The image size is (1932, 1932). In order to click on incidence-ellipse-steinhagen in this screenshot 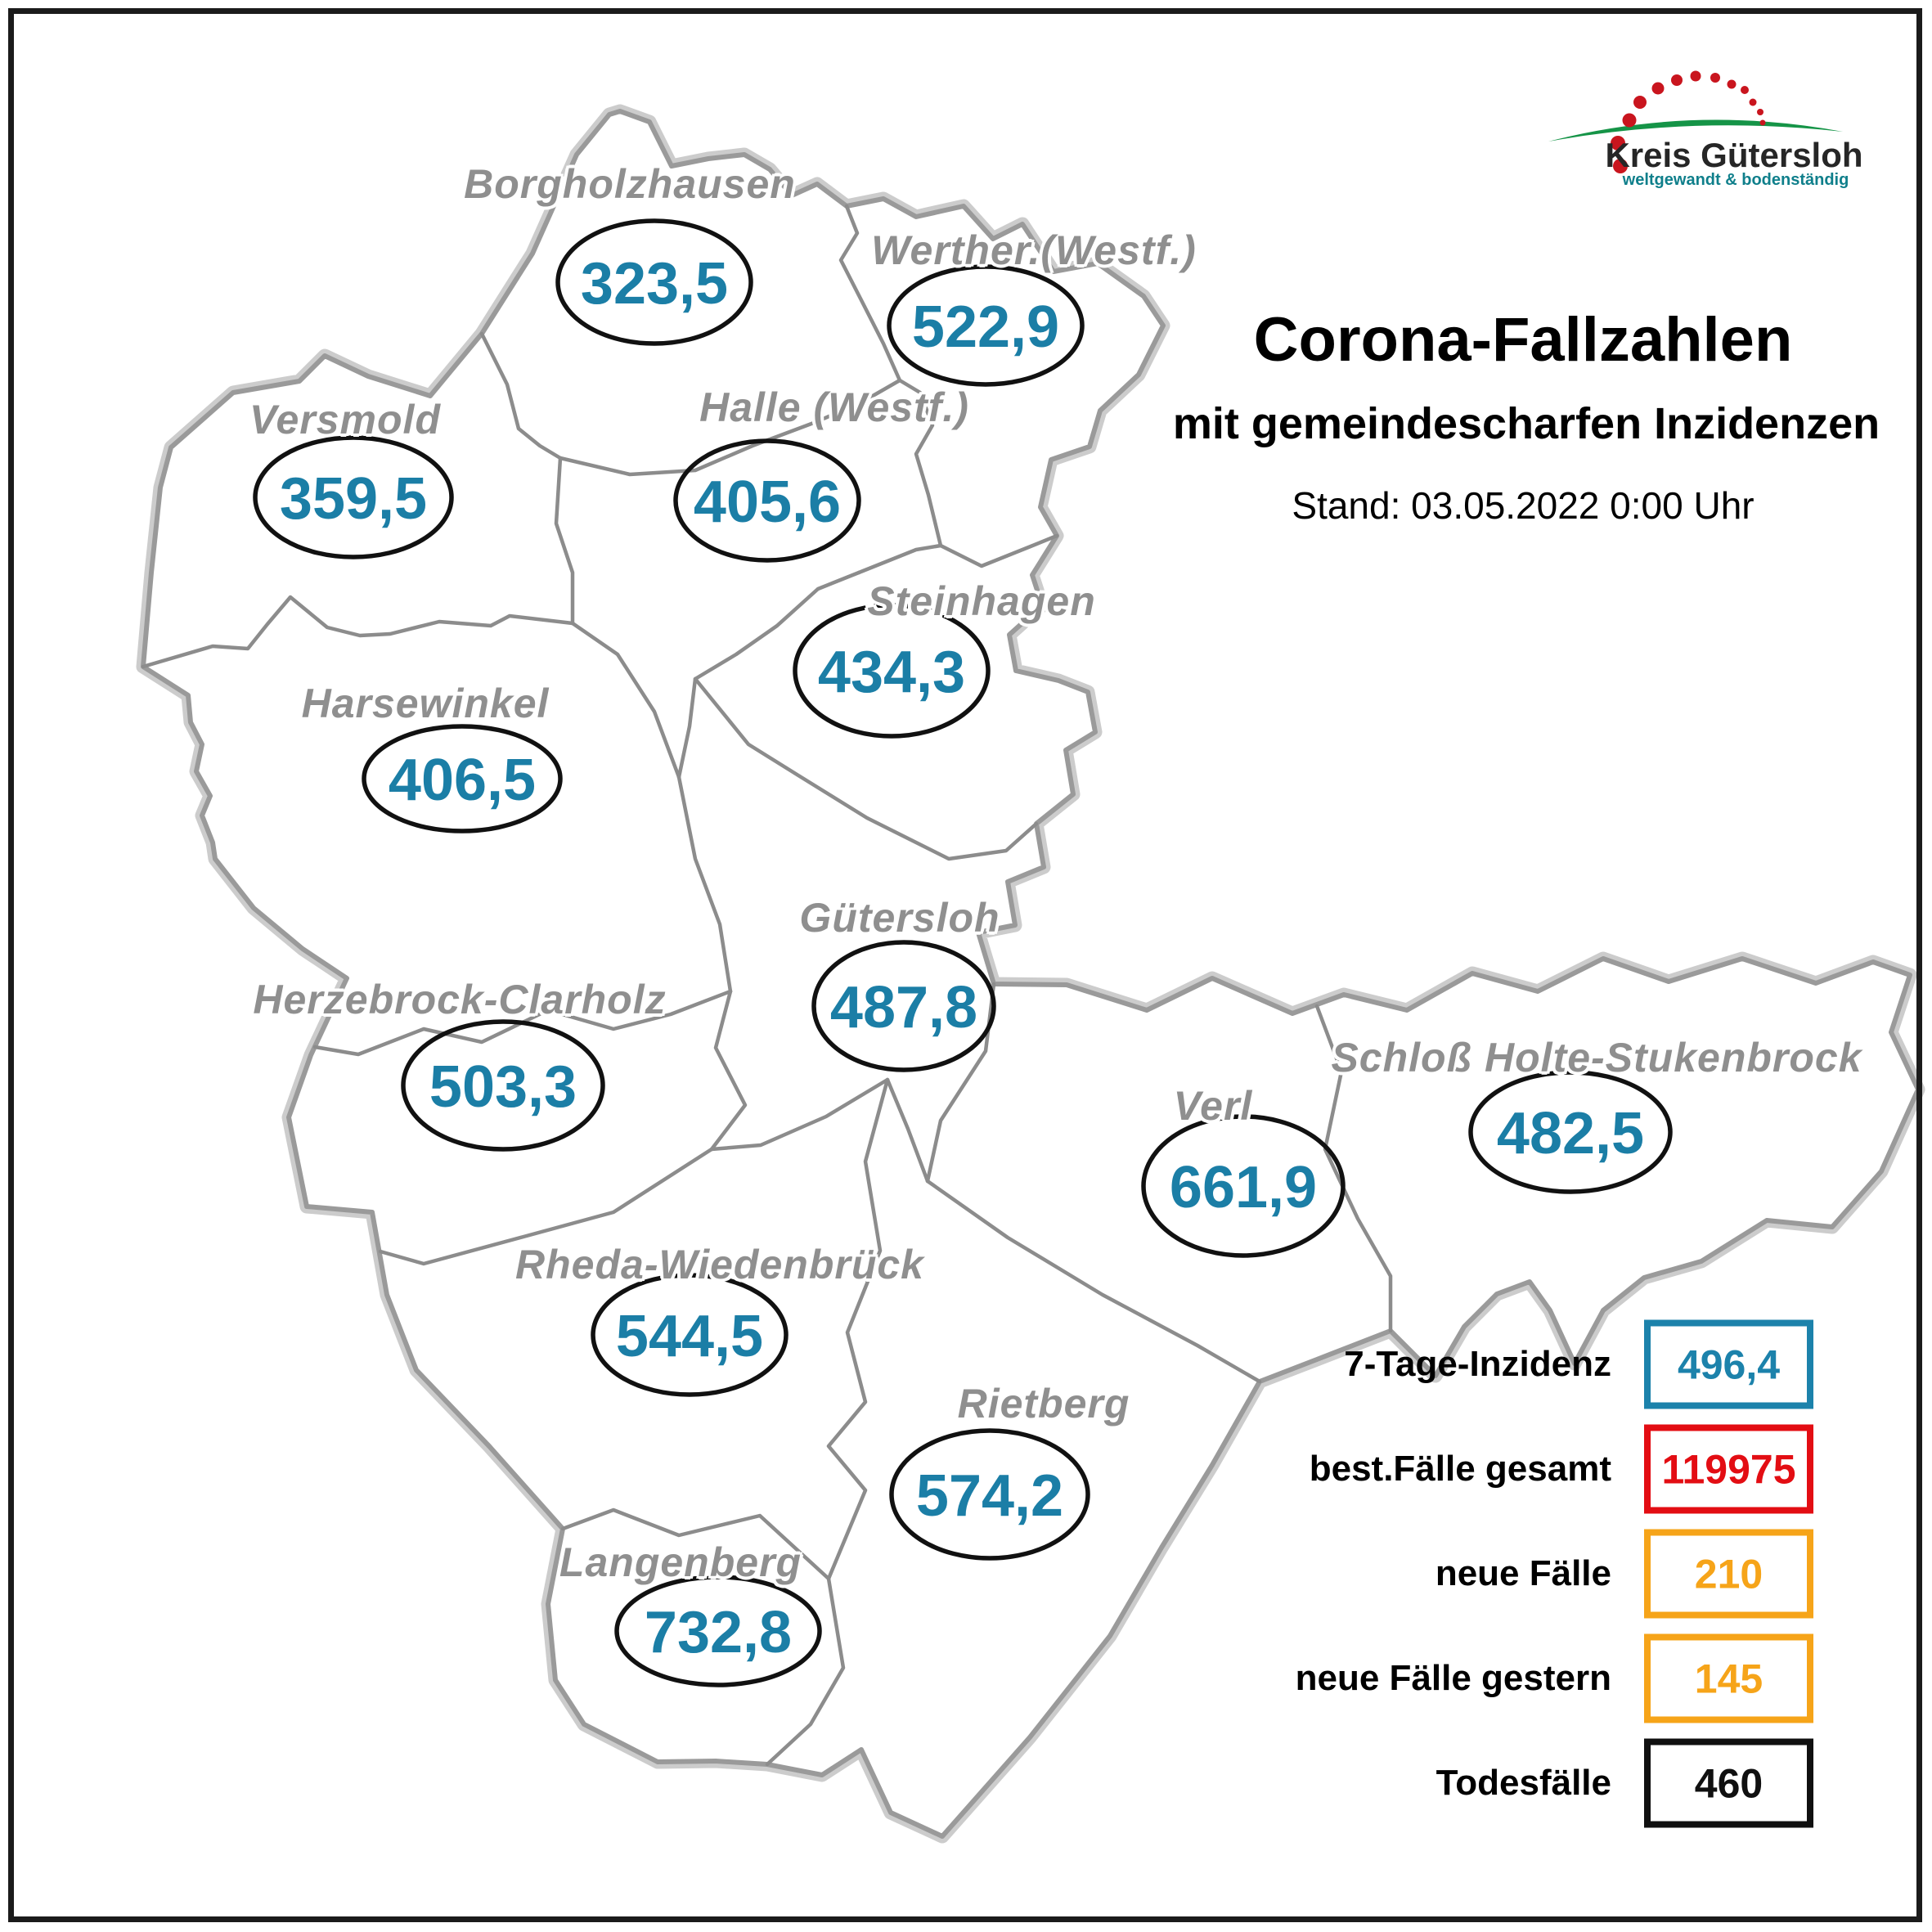, I will do `click(892, 671)`.